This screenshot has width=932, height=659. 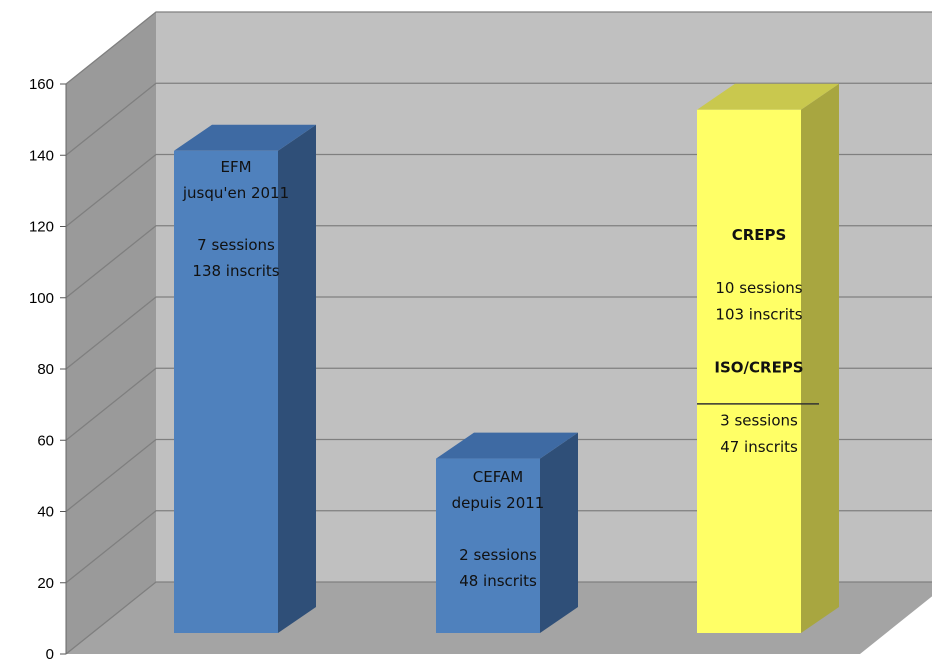 What do you see at coordinates (41, 155) in the screenshot?
I see `y-tick-label: 140` at bounding box center [41, 155].